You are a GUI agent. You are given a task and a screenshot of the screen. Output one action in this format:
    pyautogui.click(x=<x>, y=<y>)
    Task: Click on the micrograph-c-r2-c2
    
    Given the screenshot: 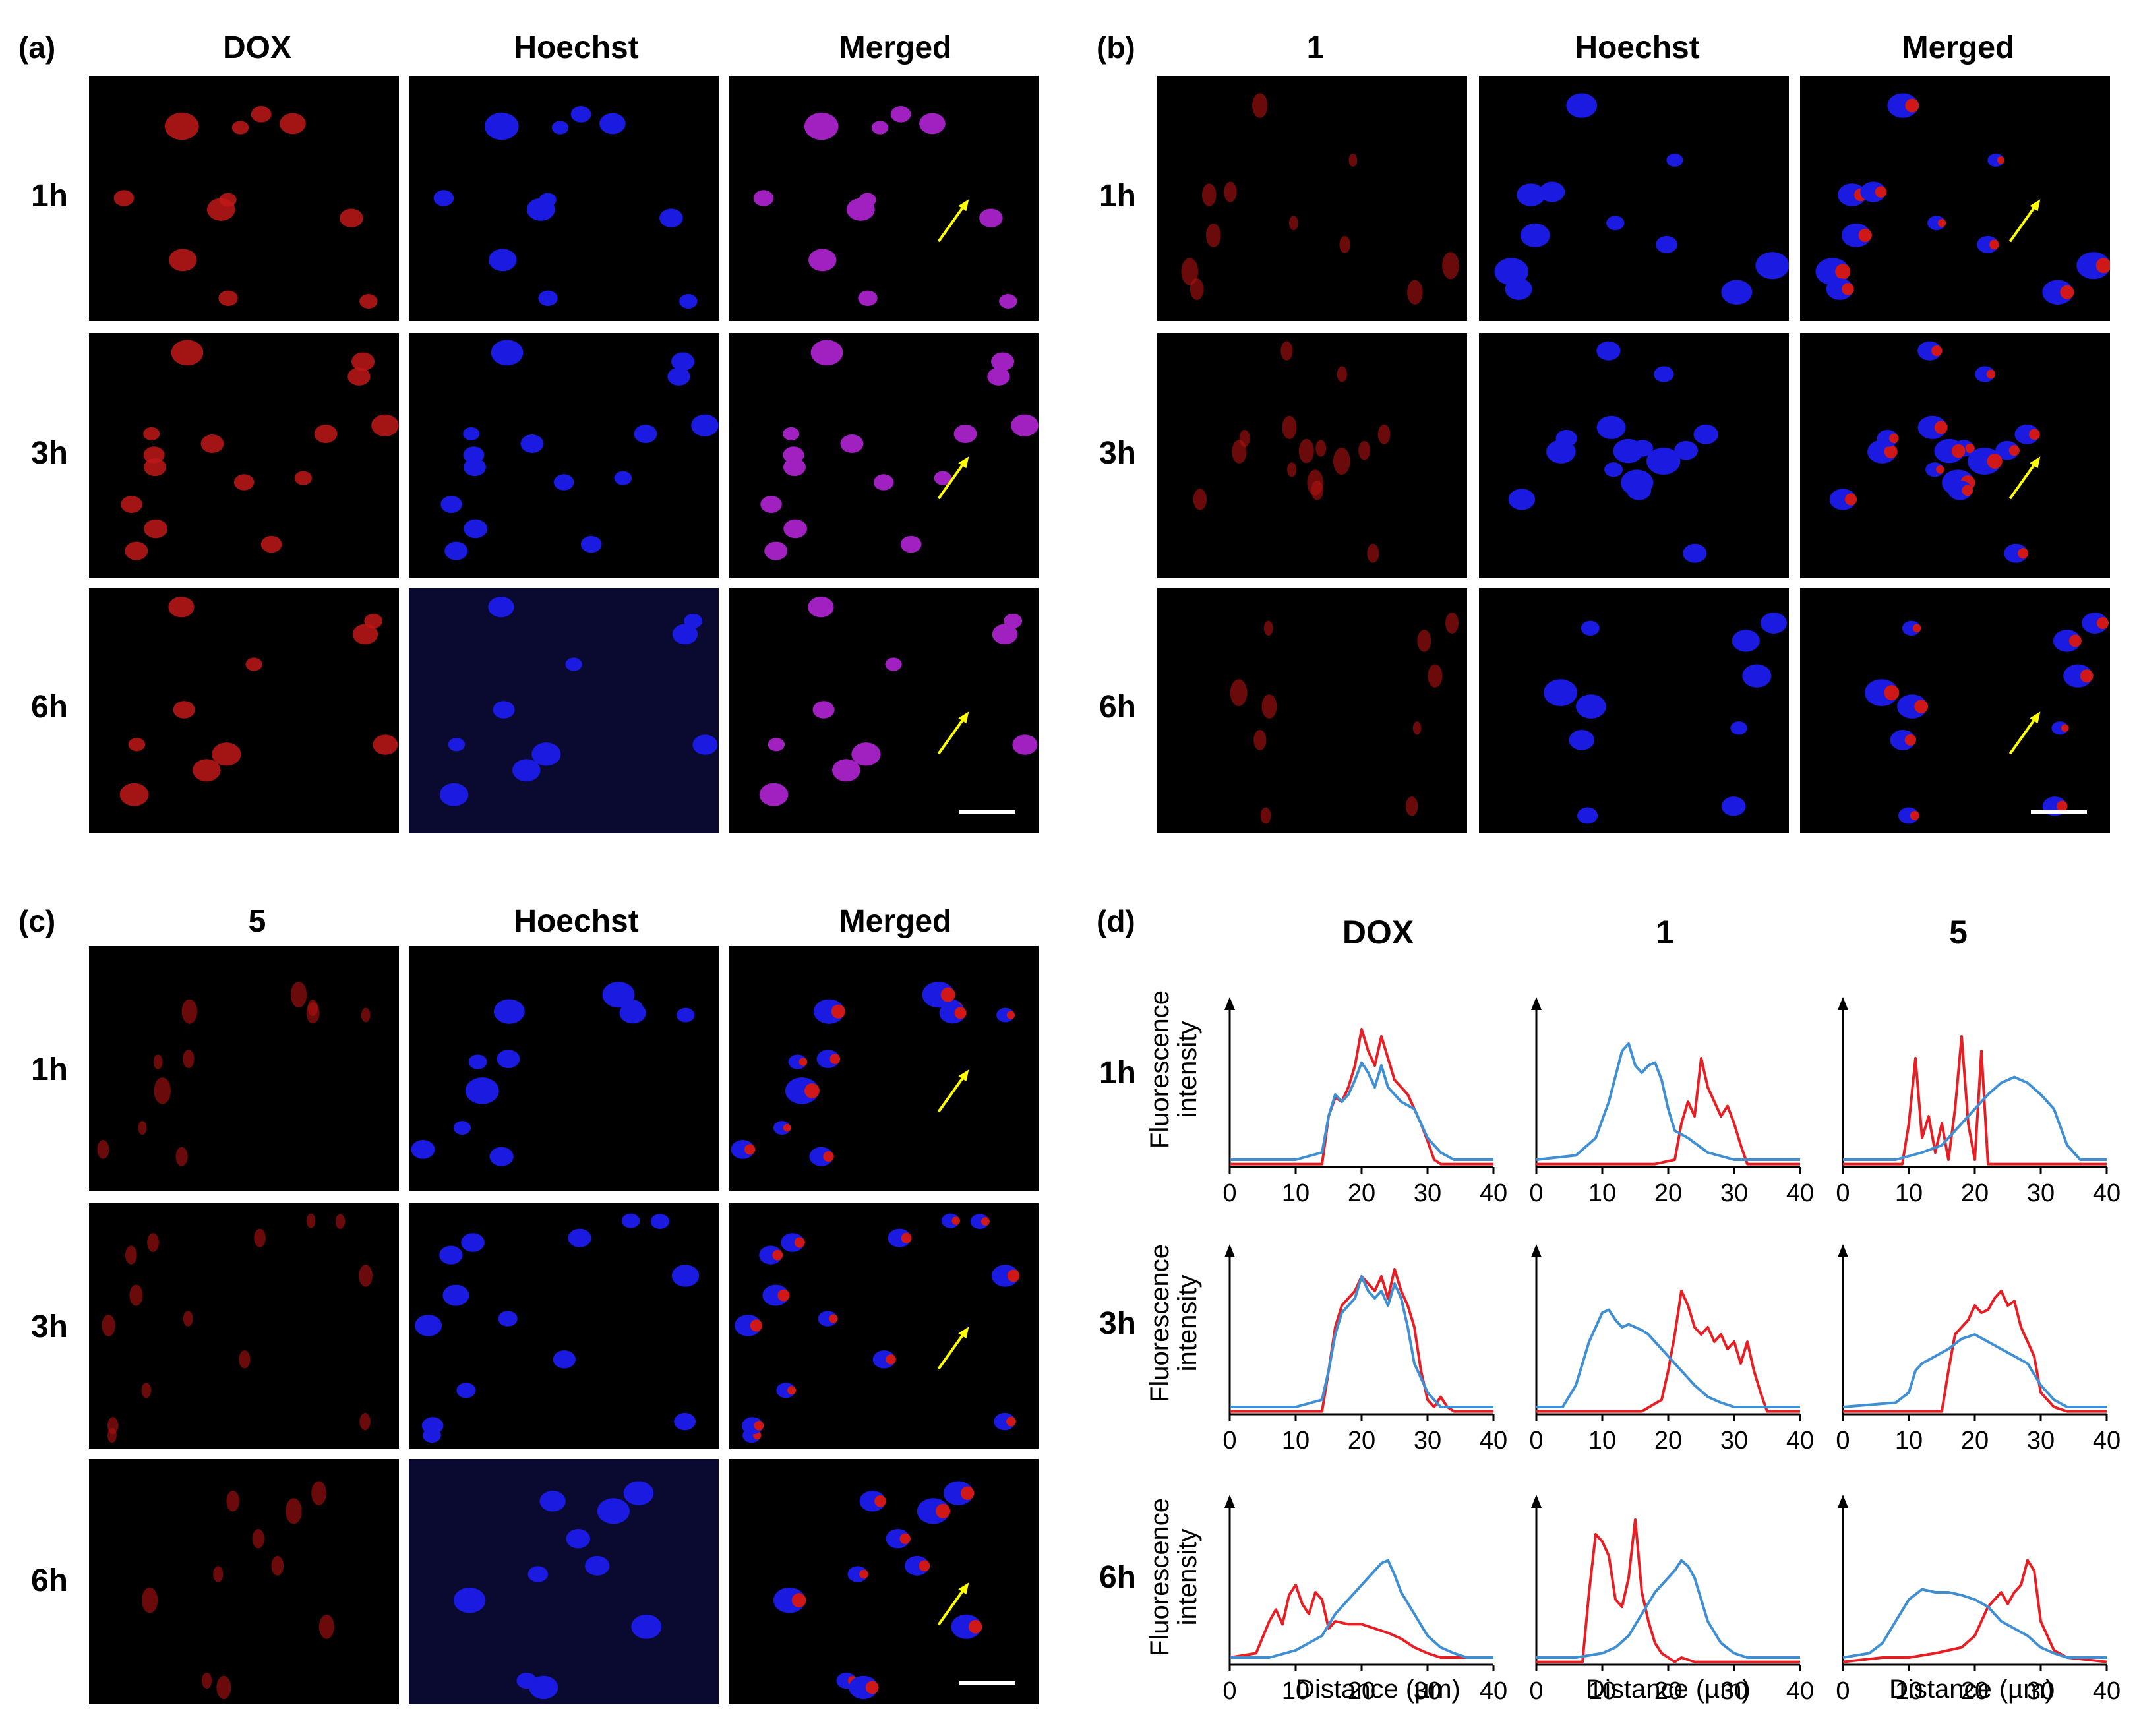 What is the action you would take?
    pyautogui.click(x=564, y=1326)
    